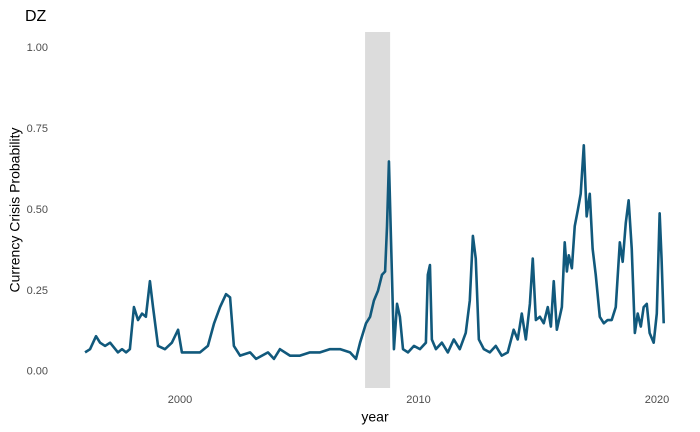 Image resolution: width=700 pixels, height=432 pixels. What do you see at coordinates (37, 372) in the screenshot?
I see `y-tick-label: 0.00` at bounding box center [37, 372].